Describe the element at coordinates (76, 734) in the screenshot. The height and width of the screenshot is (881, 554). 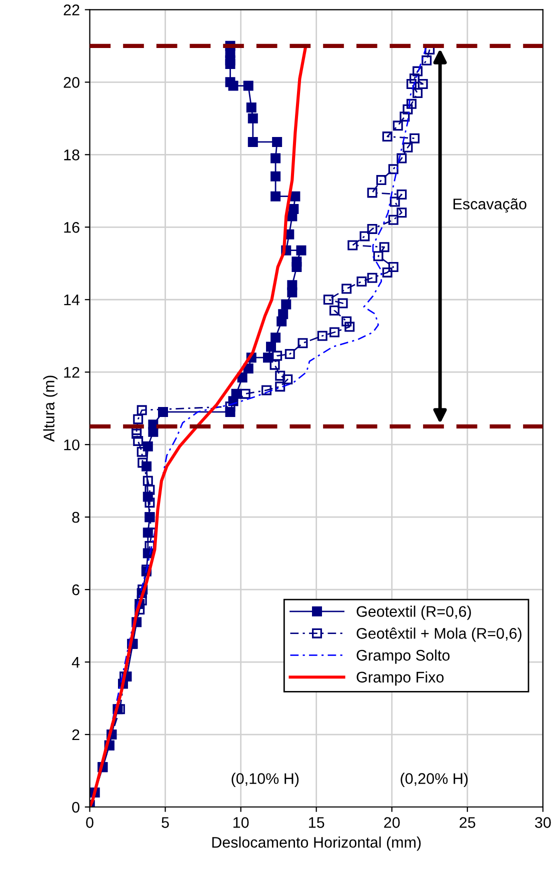
I see `y-tick-label: 2` at that location.